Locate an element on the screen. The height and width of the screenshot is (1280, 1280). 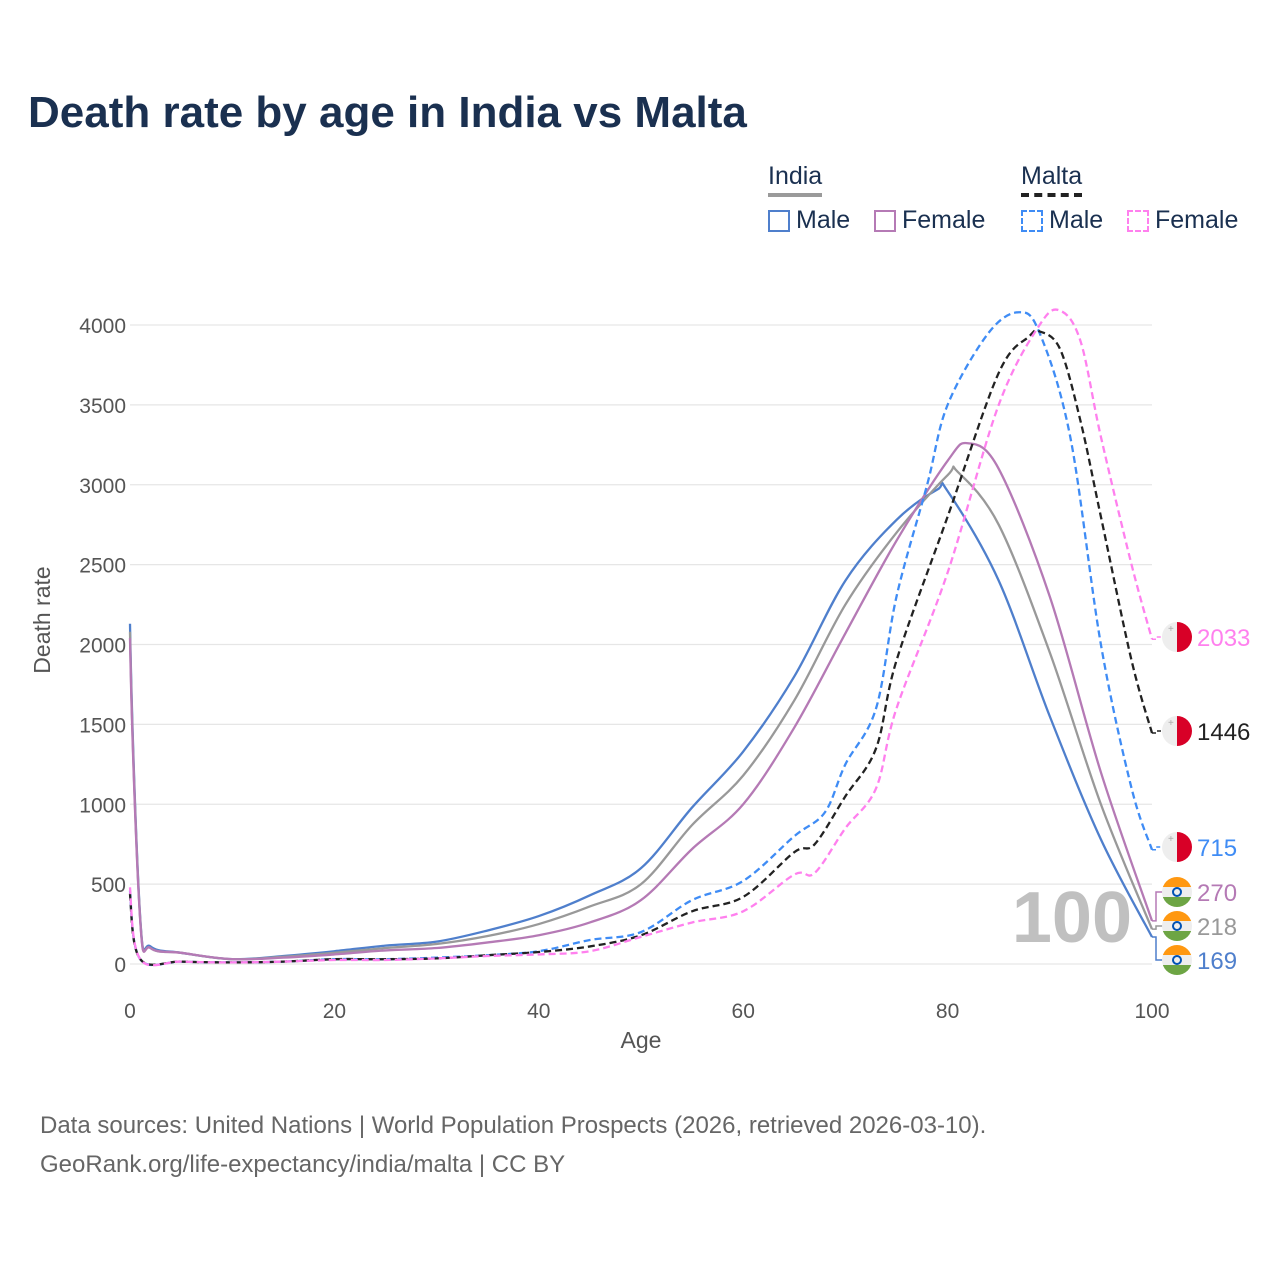
x-tick-label: 40 is located at coordinates (538, 1011).